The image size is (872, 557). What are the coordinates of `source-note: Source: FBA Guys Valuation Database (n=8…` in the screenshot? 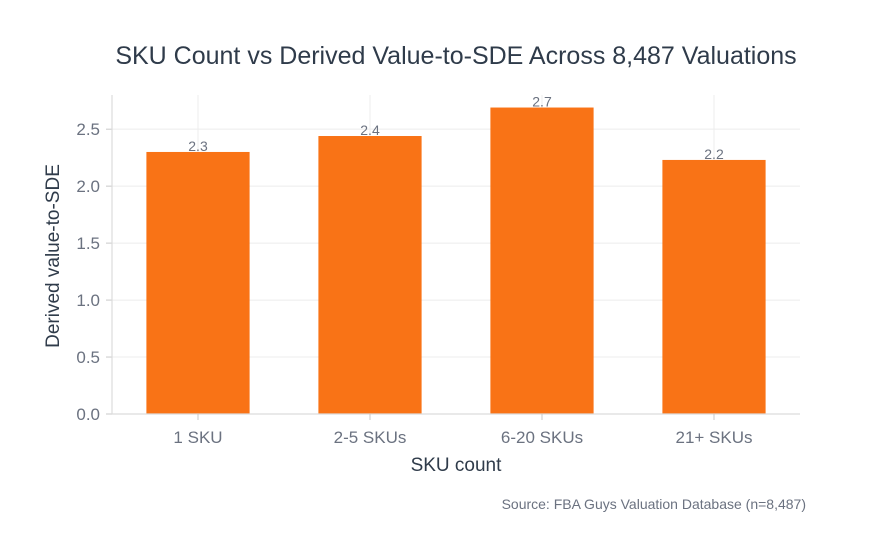 It's located at (654, 504).